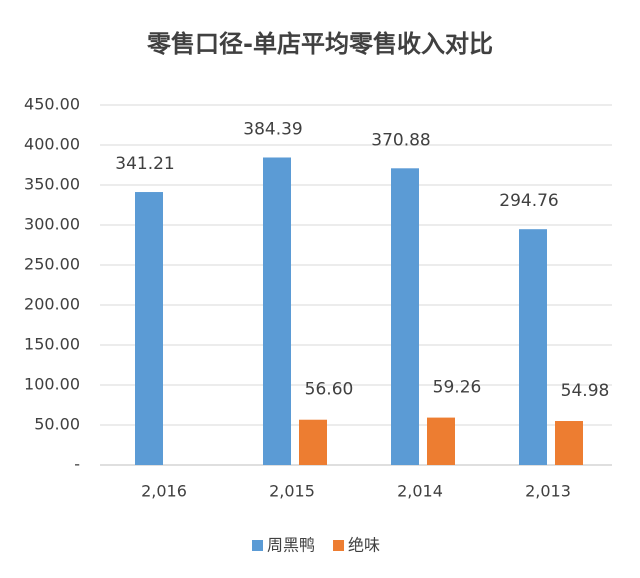 The width and height of the screenshot is (640, 578). I want to click on y-tick-label: 450.00, so click(52, 104).